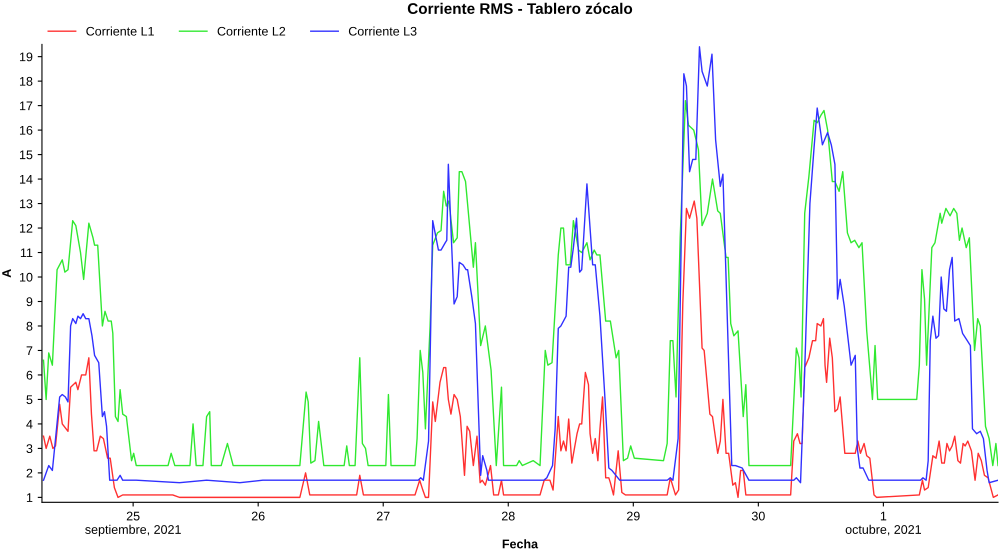 The height and width of the screenshot is (555, 999). Describe the element at coordinates (520, 8) in the screenshot. I see `chart-title: Corriente RMS - Tablero zócalo` at that location.